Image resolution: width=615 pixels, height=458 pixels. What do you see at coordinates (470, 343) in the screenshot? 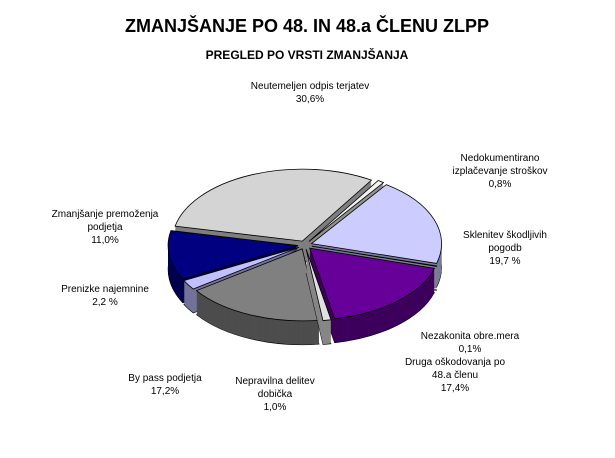
I see `slice-label: Nezakonita obre.mera 0,1%` at bounding box center [470, 343].